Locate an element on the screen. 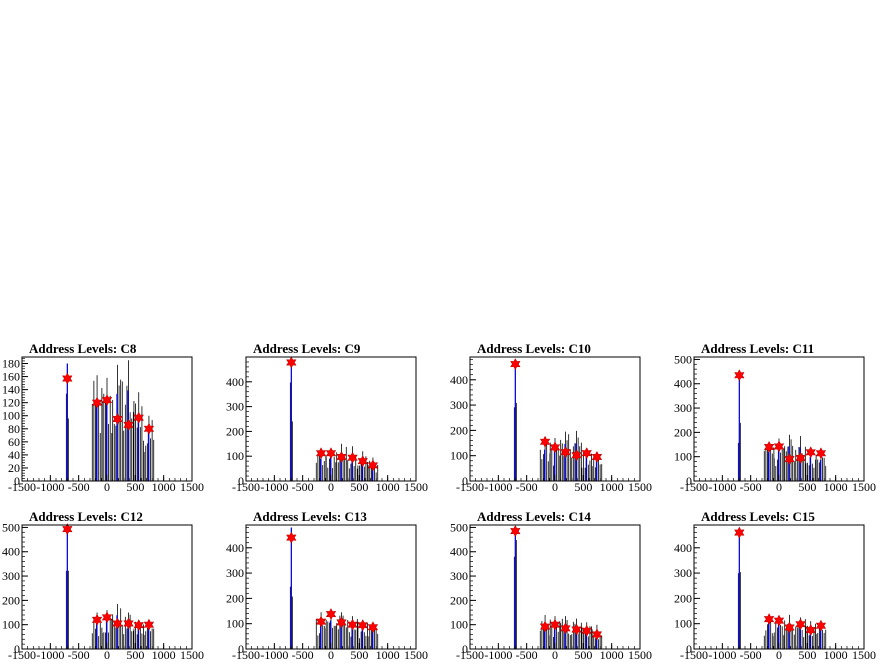 Image resolution: width=896 pixels, height=672 pixels. y-tick-label: 140 is located at coordinates (11, 390).